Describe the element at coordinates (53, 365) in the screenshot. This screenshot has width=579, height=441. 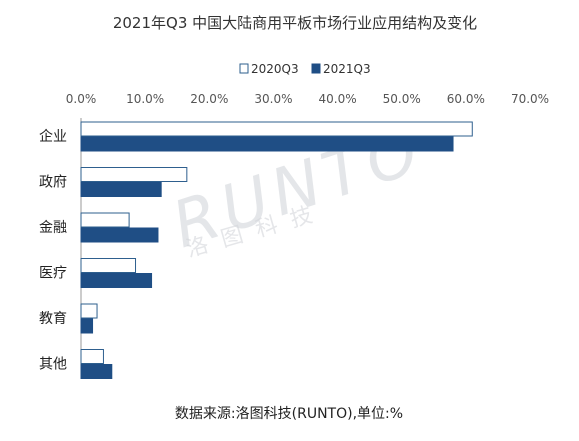
I see `category-label: 其他` at that location.